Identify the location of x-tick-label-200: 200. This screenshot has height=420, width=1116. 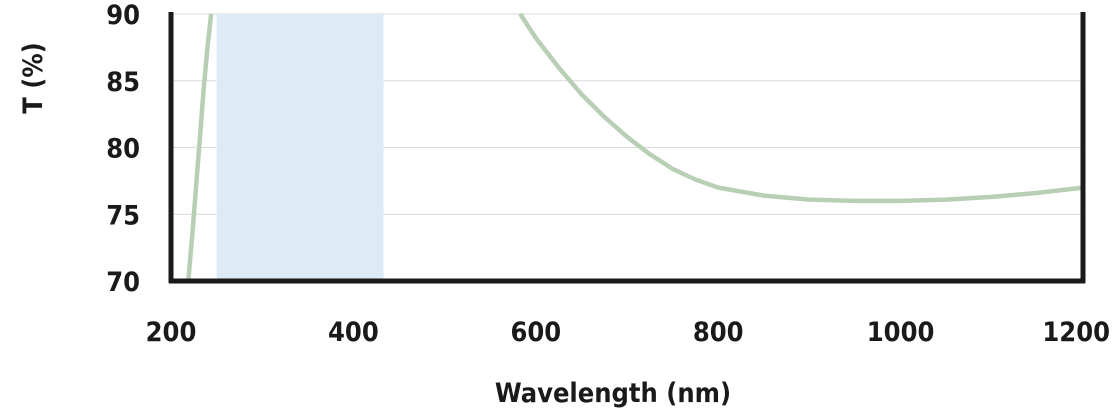
(171, 332).